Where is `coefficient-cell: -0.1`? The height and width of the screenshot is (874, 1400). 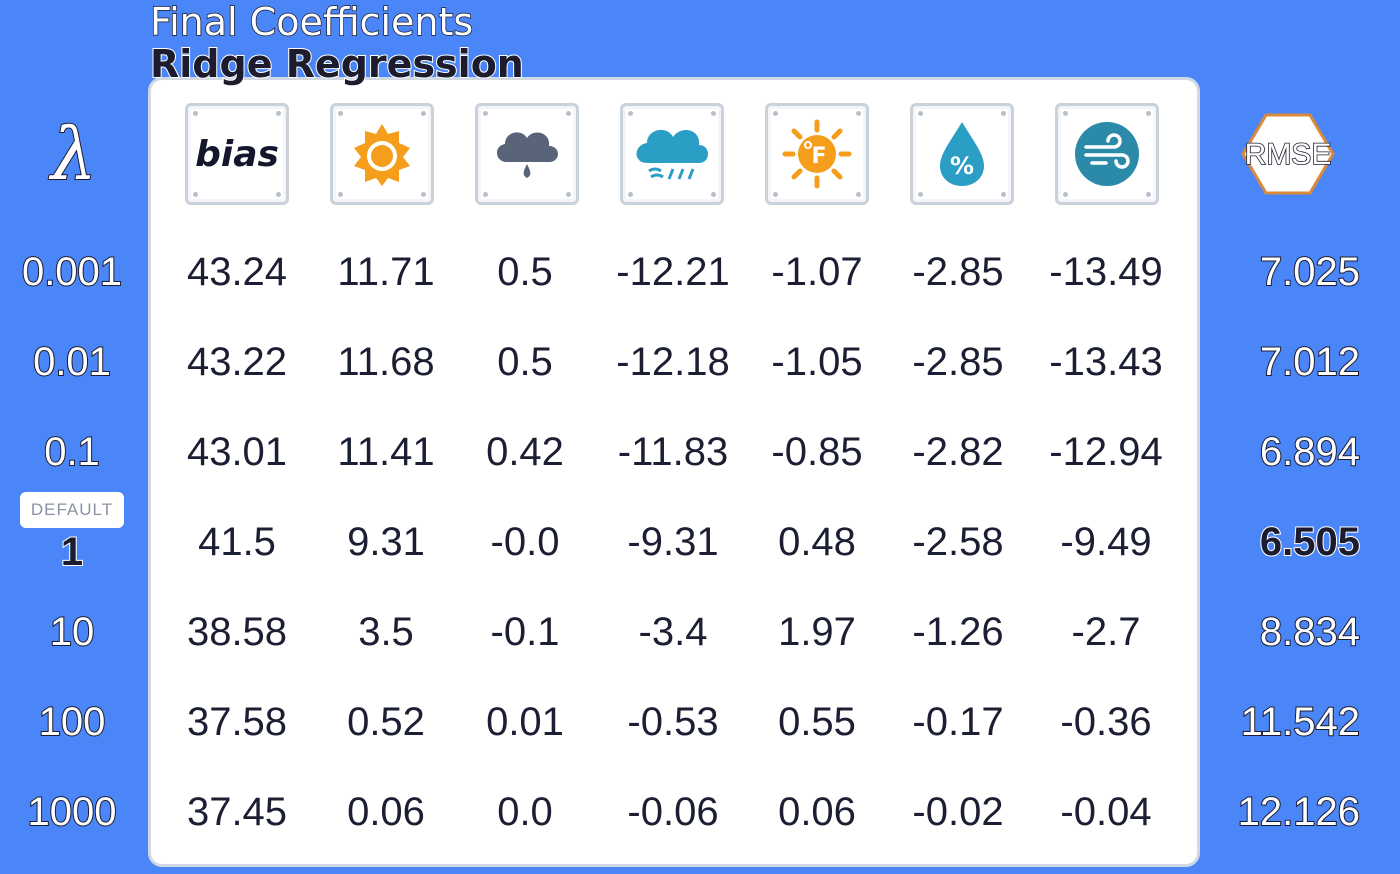
coefficient-cell: -0.1 is located at coordinates (525, 632).